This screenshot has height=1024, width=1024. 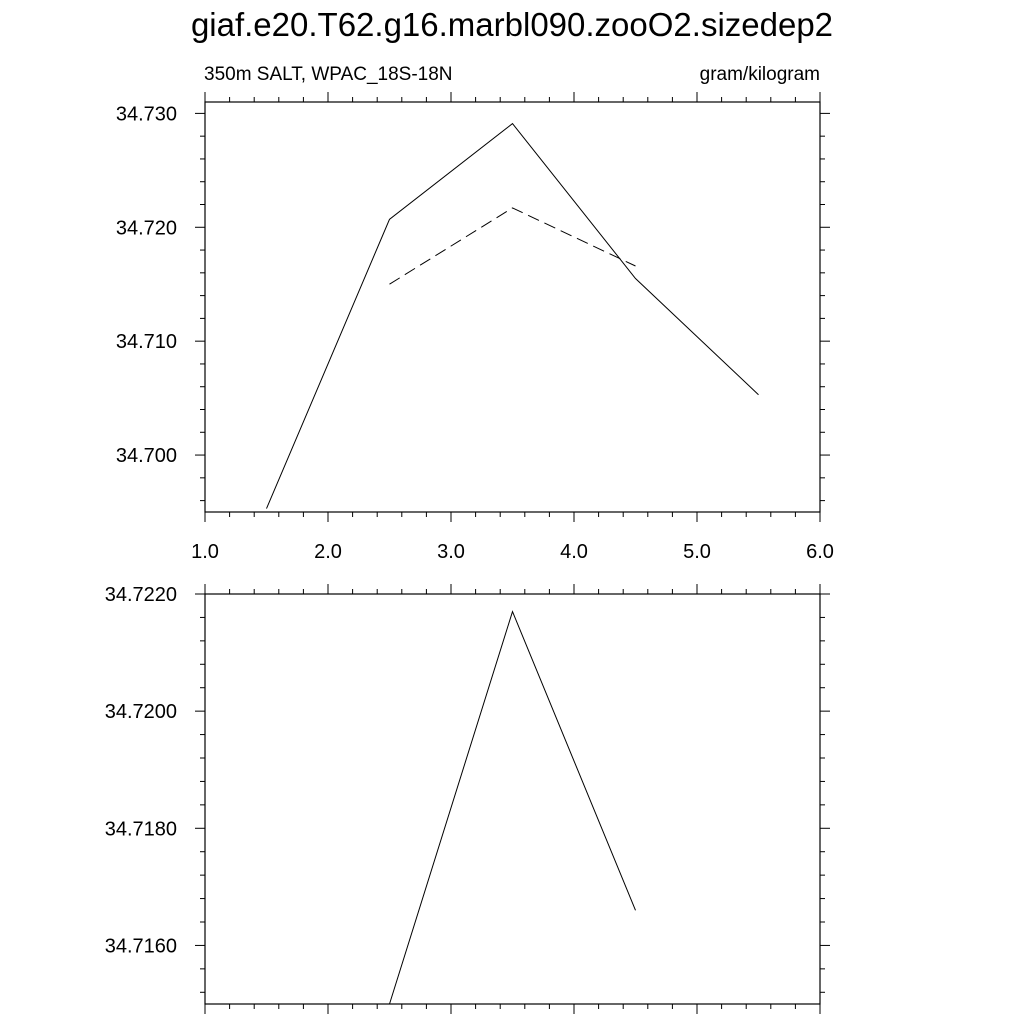 I want to click on x-tick-label: 1.0, so click(x=205, y=552).